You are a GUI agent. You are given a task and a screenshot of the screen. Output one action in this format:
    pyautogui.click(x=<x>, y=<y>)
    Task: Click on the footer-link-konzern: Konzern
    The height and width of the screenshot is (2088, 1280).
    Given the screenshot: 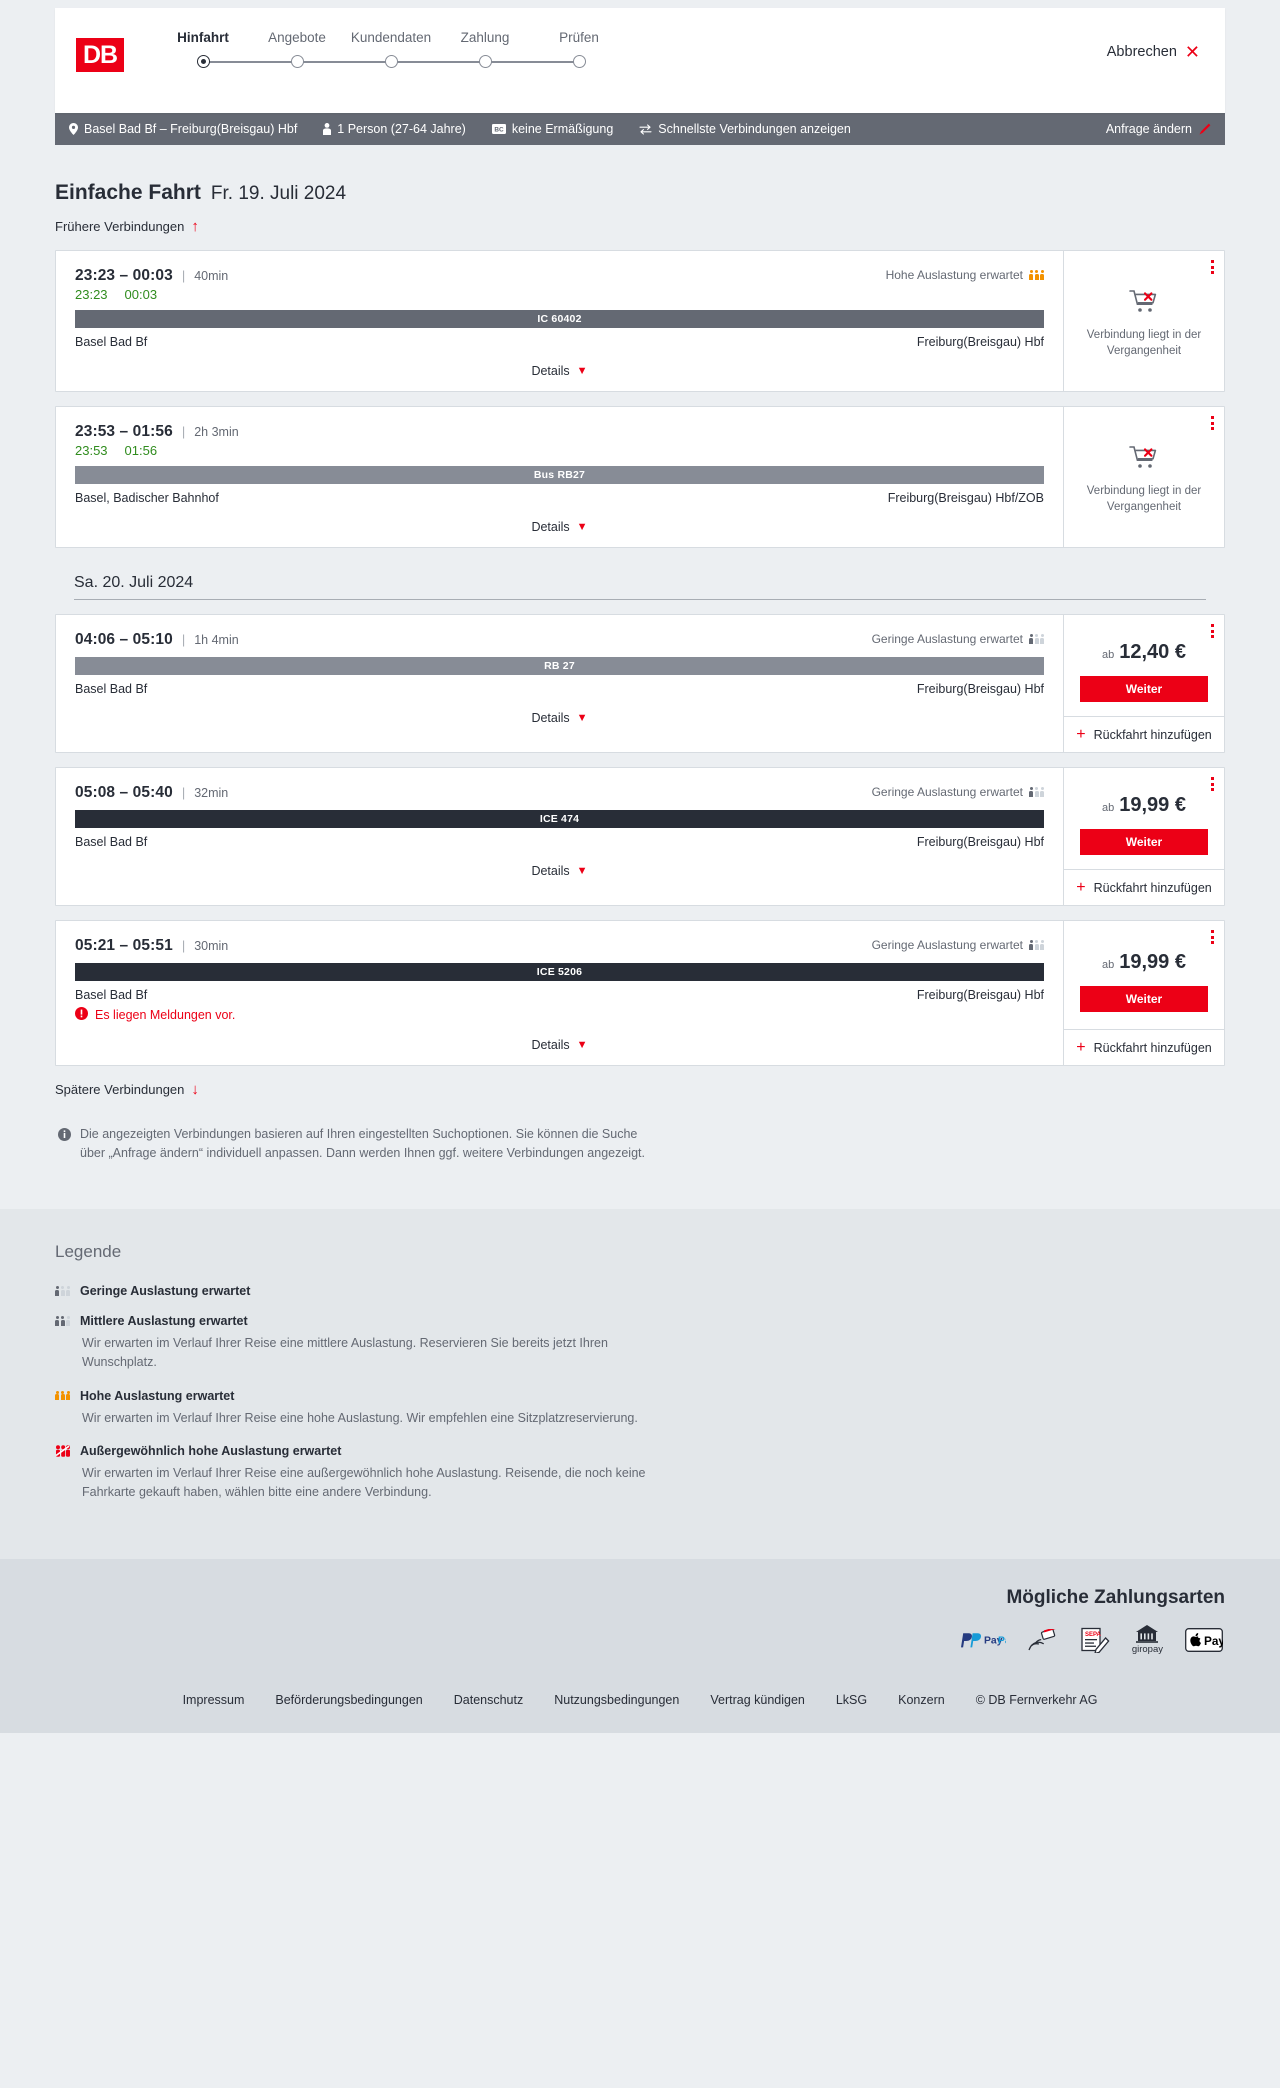 What is the action you would take?
    pyautogui.click(x=921, y=1699)
    